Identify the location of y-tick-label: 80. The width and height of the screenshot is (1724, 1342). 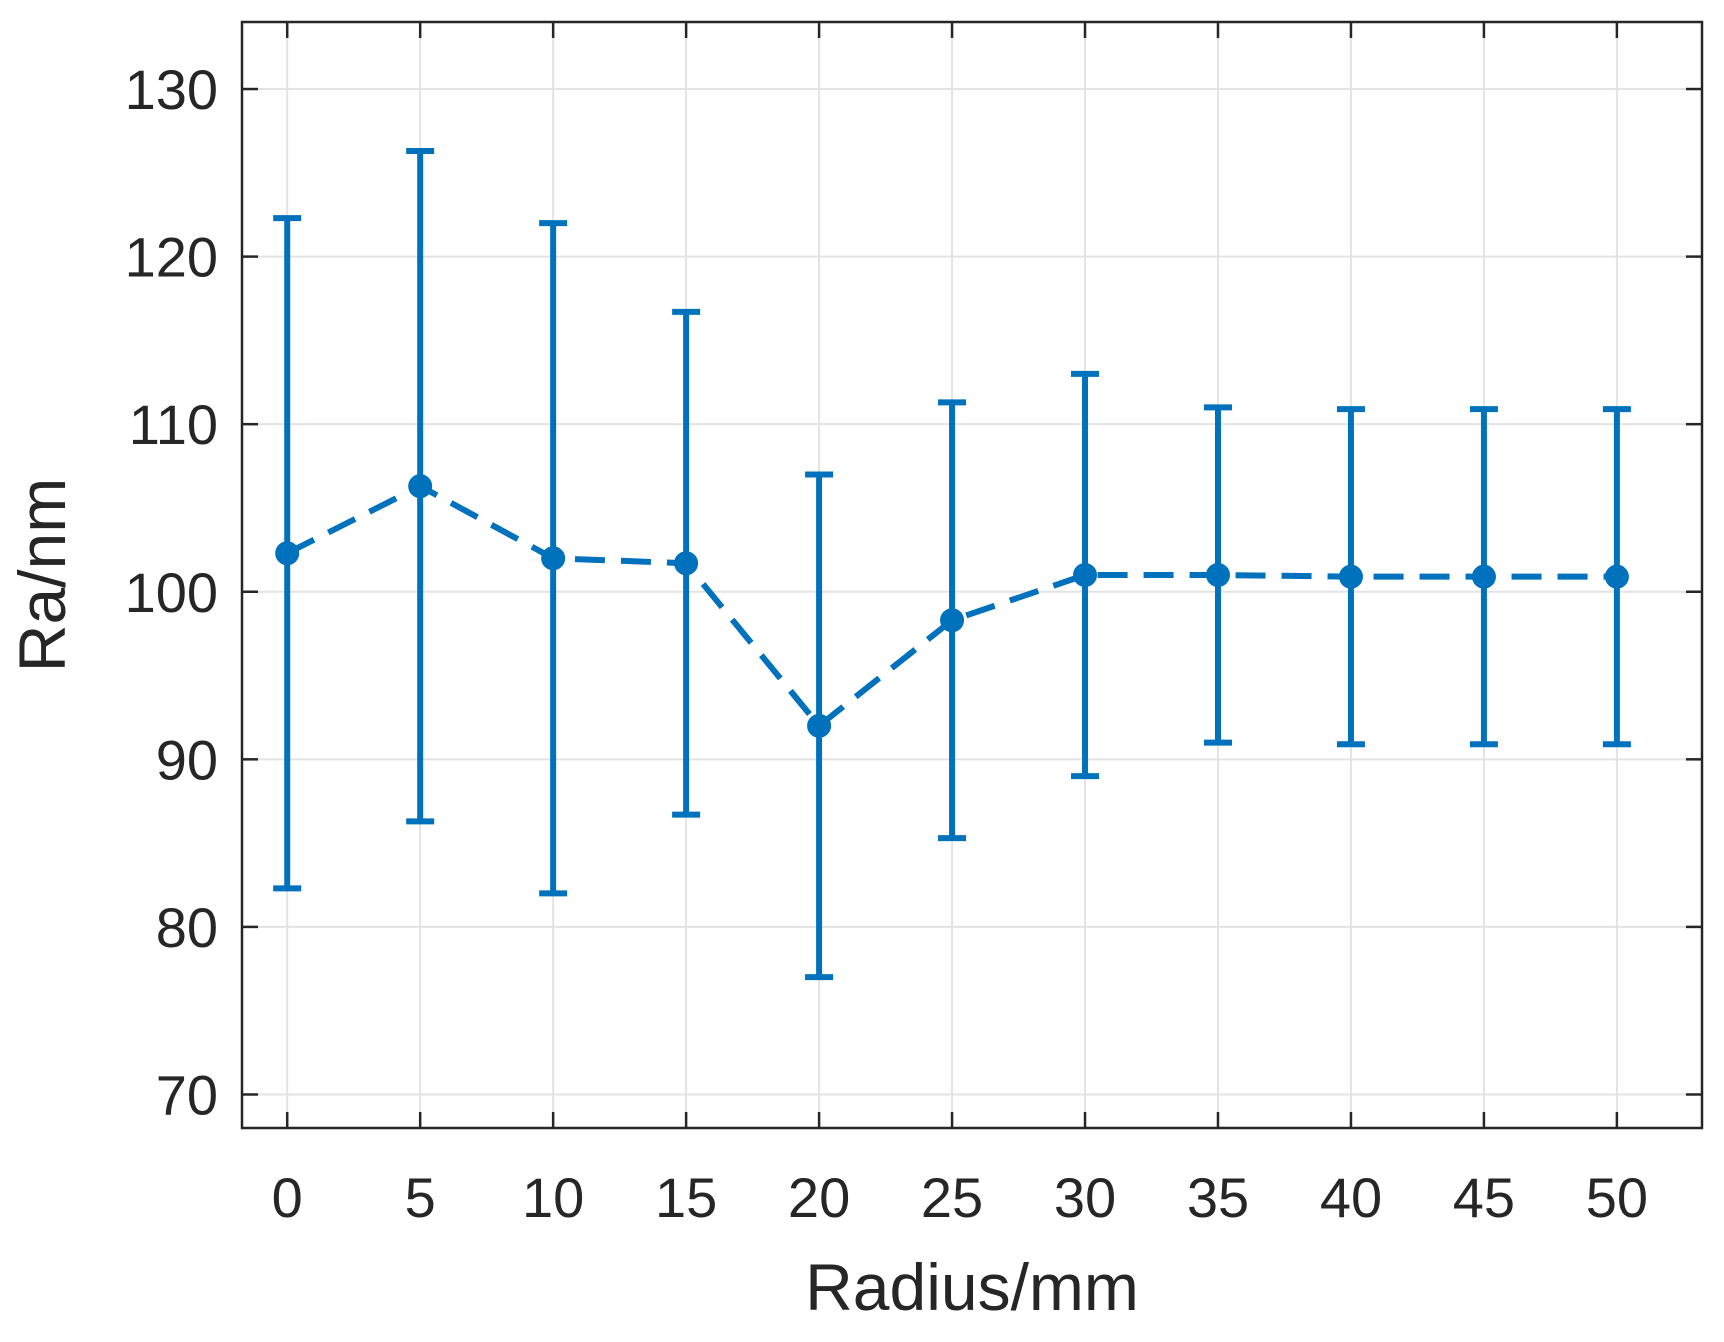
(187, 927).